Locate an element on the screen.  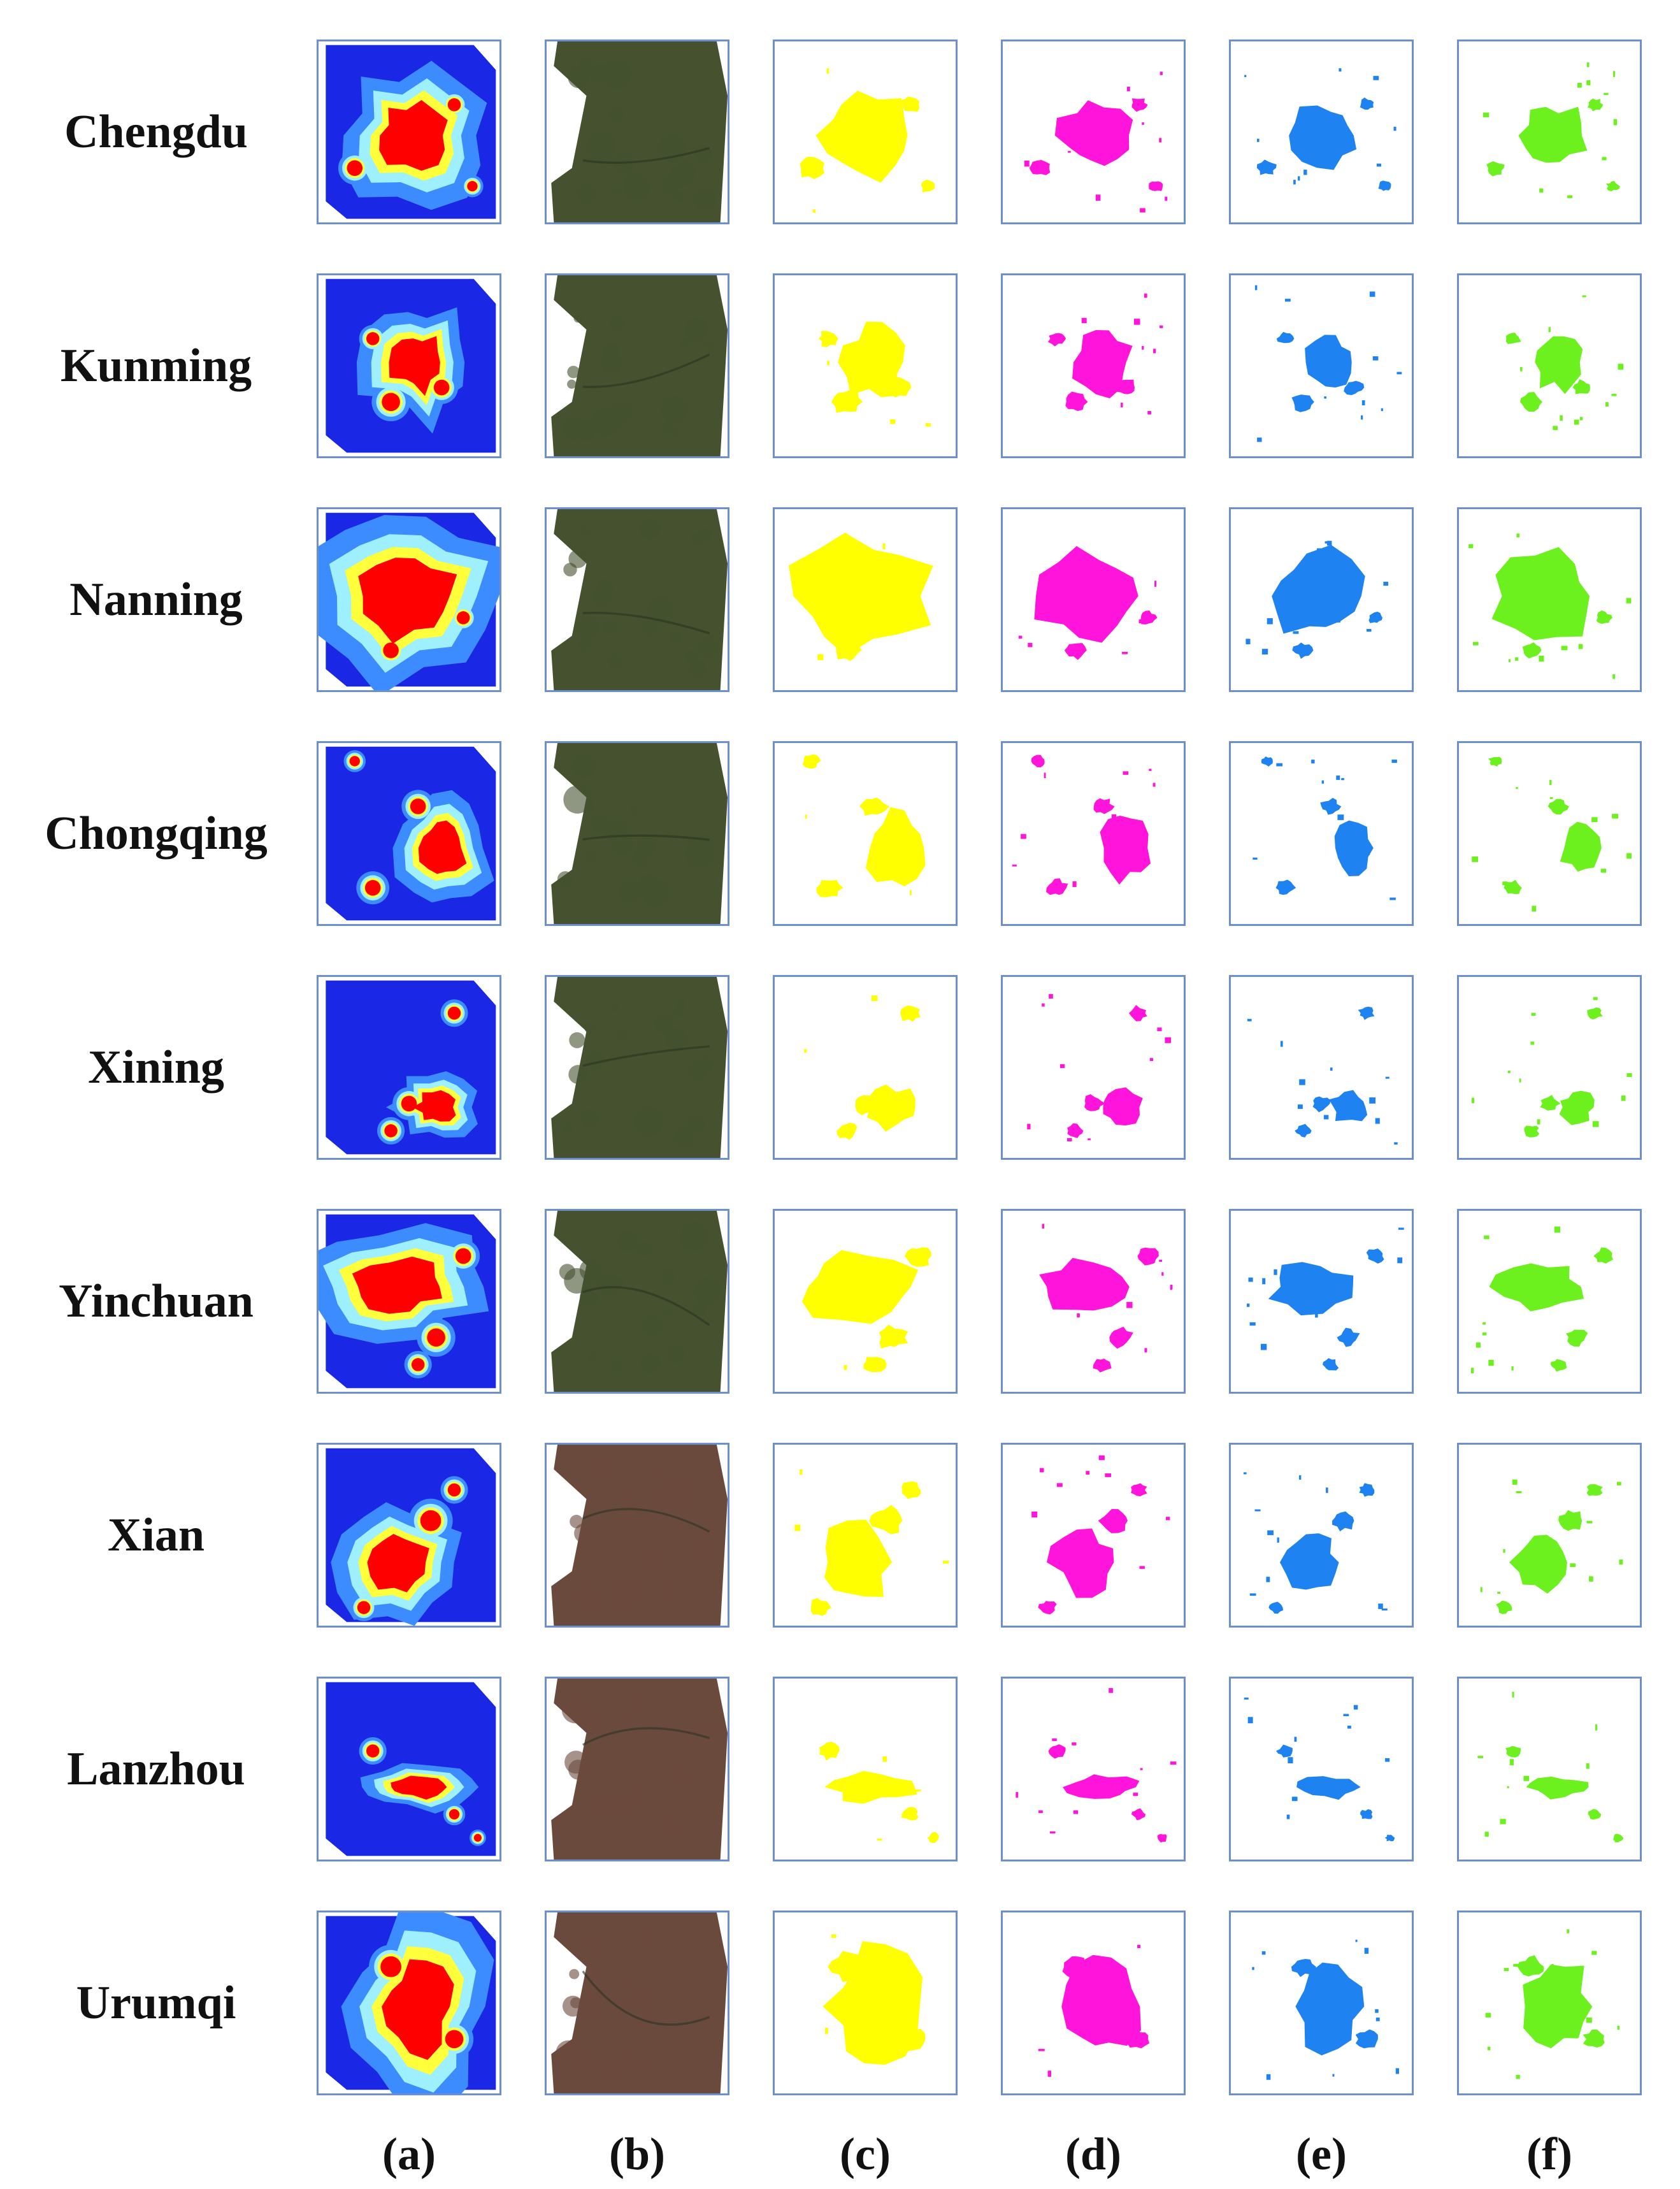
city-label-kunming: Kunming is located at coordinates (156, 366).